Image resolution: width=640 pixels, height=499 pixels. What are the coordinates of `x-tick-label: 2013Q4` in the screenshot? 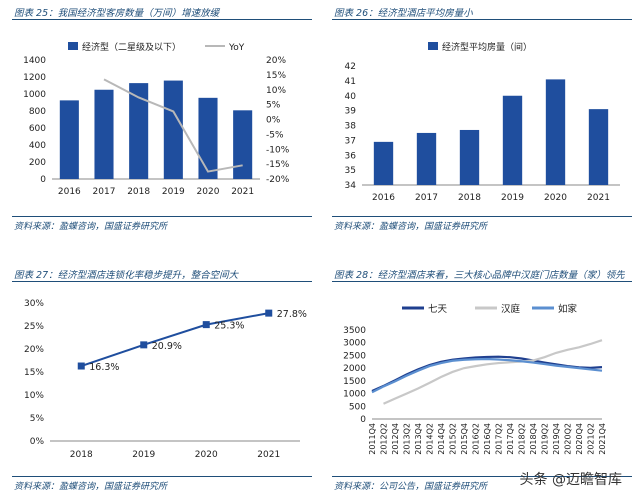 It's located at (418, 439).